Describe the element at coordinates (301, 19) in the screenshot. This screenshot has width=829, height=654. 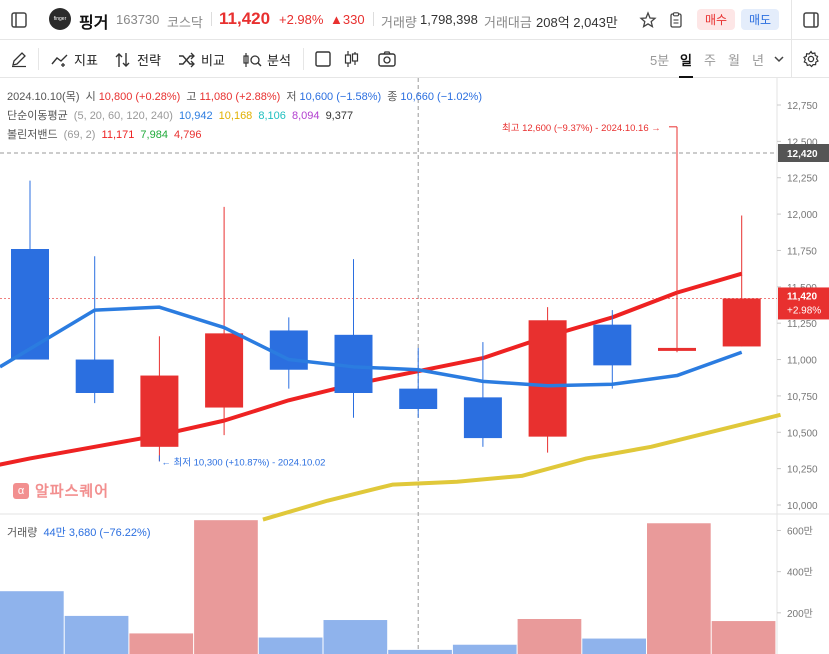
I see `change-percent: +2.98%` at that location.